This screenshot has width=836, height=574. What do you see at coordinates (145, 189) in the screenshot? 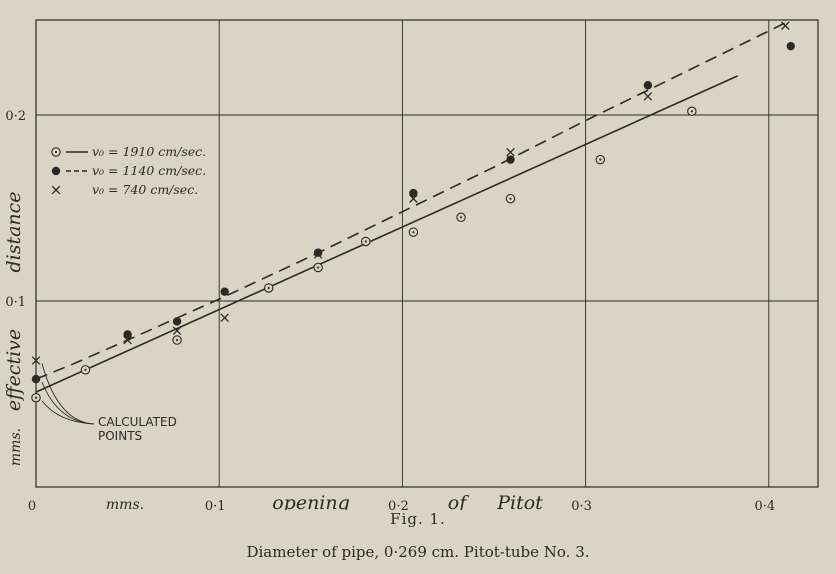
I see `legend-label-2: v₀ = 740 cm/sec.` at bounding box center [145, 189].